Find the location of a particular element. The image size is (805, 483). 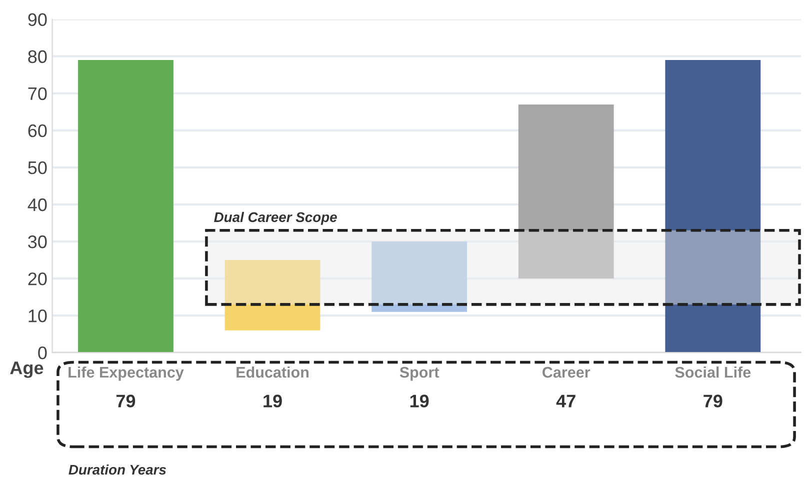

y-tick-label: 0 is located at coordinates (42, 353).